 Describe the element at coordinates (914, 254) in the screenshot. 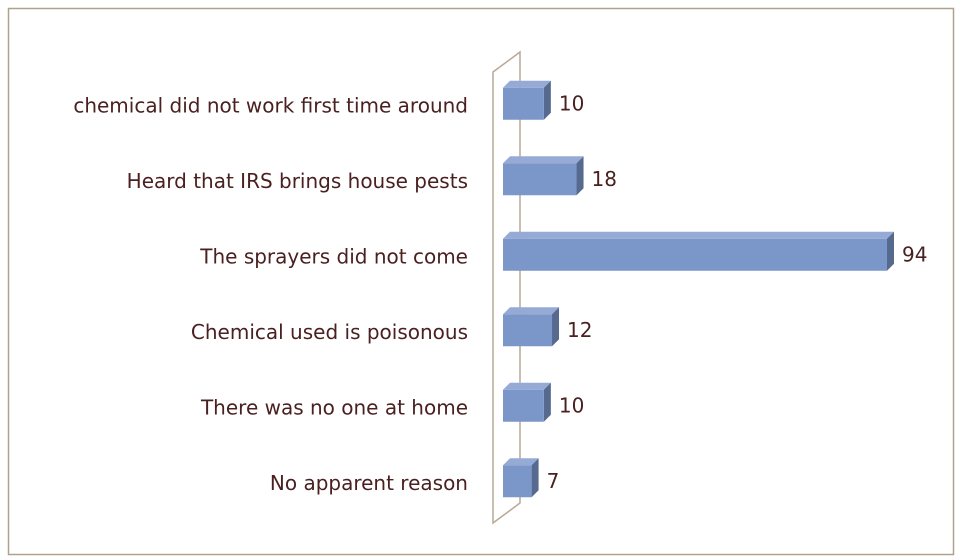

I see `data-label: 94` at that location.